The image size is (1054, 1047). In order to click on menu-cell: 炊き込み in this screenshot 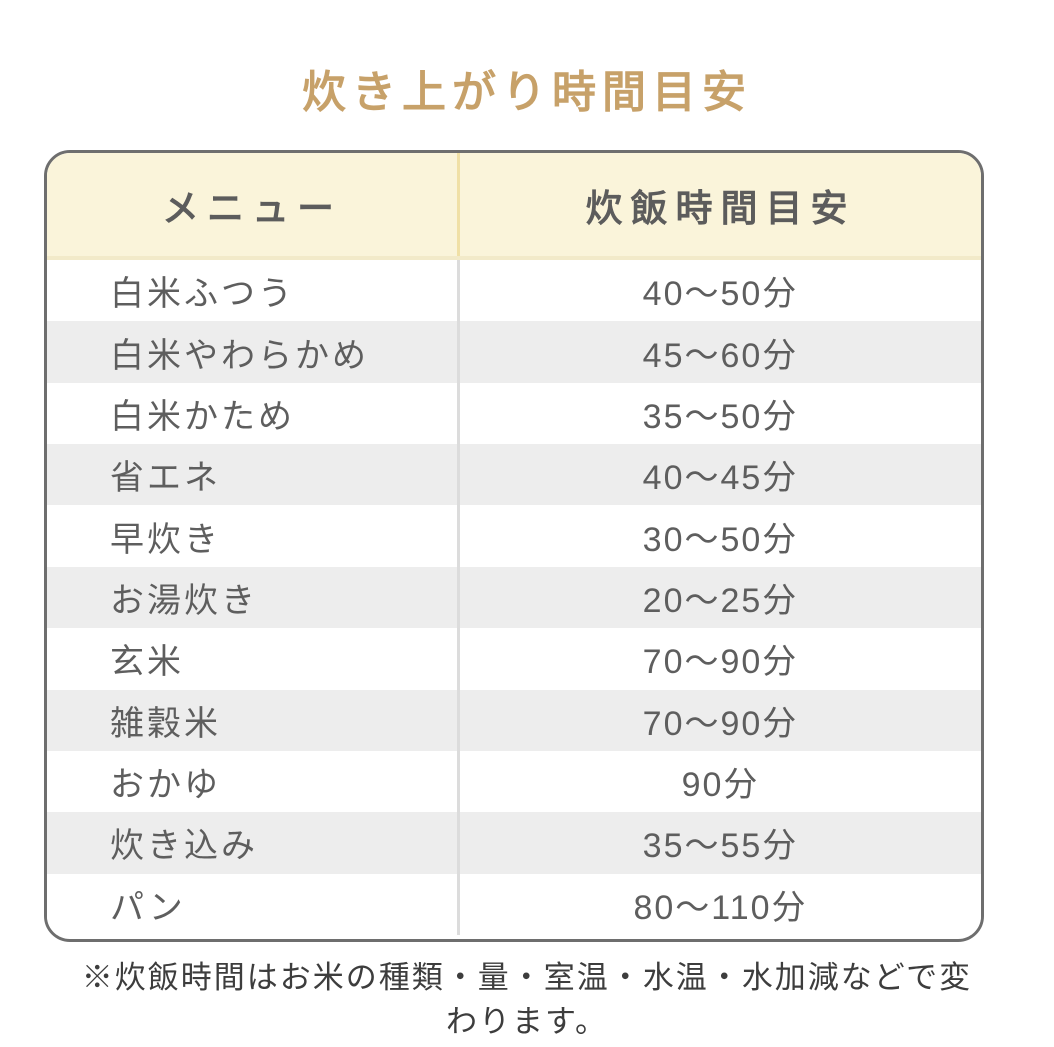, I will do `click(253, 843)`.